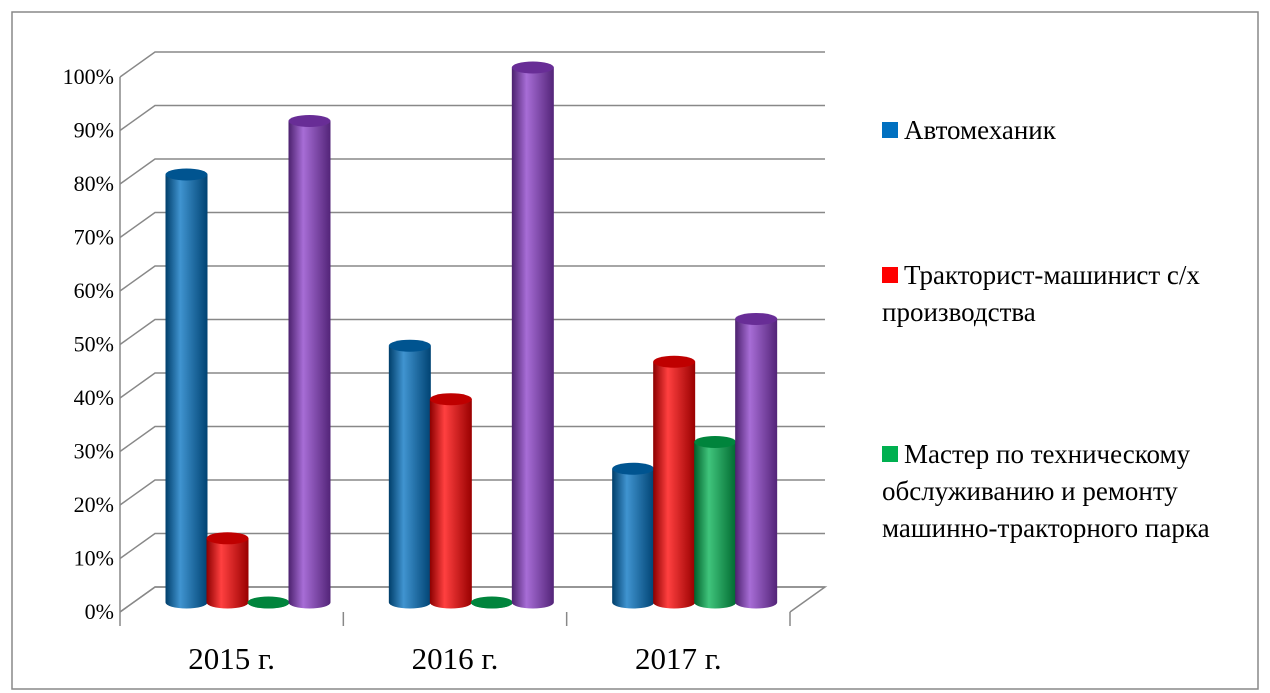 Image resolution: width=1270 pixels, height=693 pixels. I want to click on y-tick-label: 10%, so click(94, 558).